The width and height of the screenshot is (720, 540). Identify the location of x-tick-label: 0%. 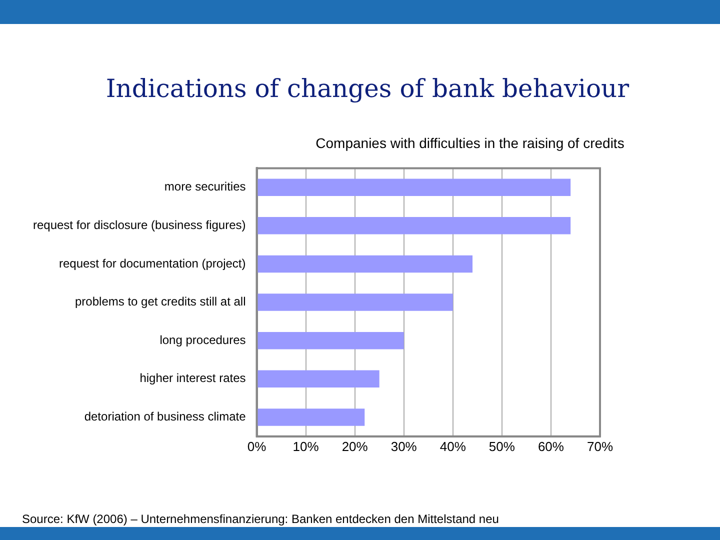
(257, 446).